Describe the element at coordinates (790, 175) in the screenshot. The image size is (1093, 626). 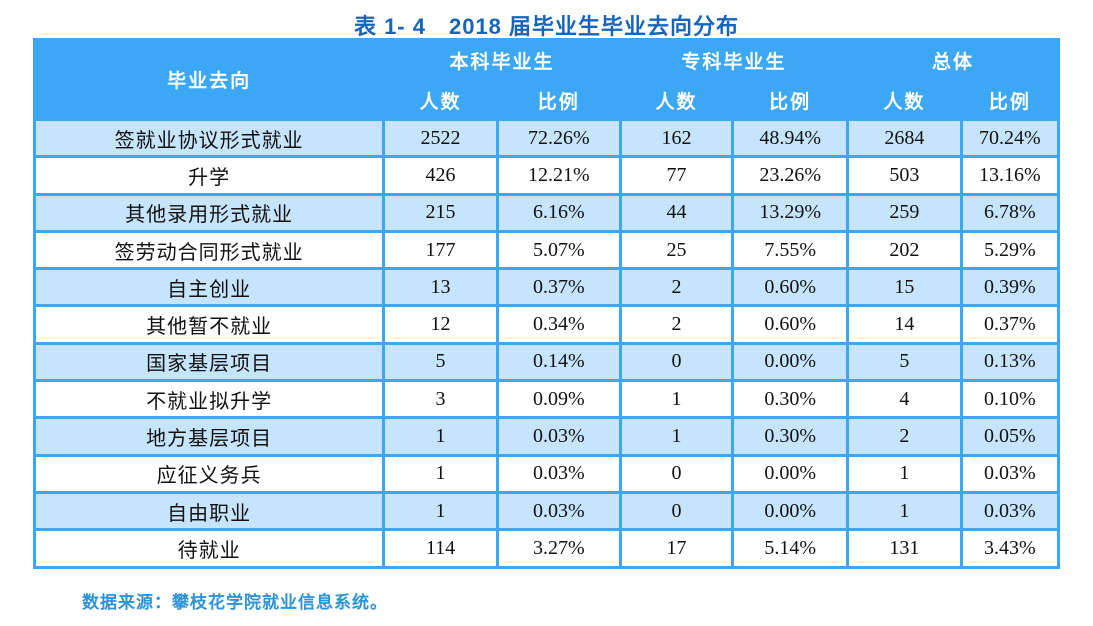
I see `value-cell: 23.26%` at that location.